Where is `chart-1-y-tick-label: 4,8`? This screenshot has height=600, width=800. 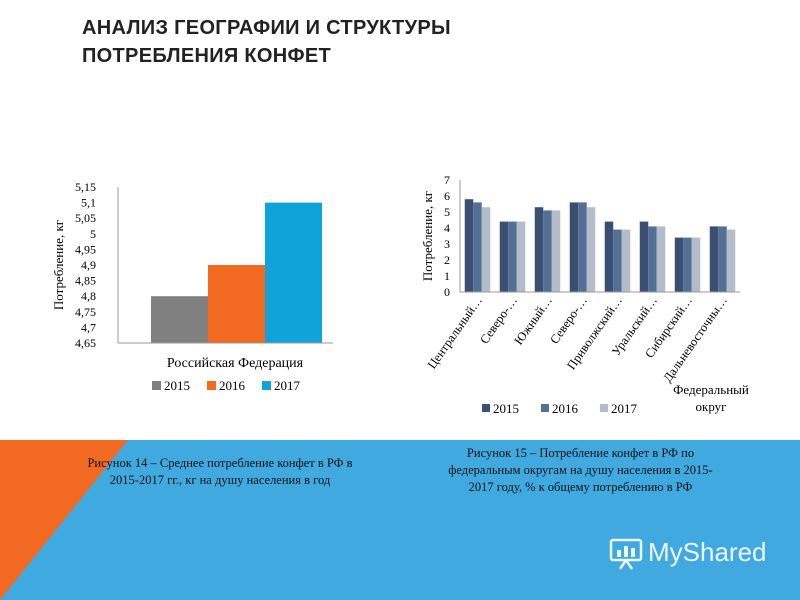
chart-1-y-tick-label: 4,8 is located at coordinates (88, 296).